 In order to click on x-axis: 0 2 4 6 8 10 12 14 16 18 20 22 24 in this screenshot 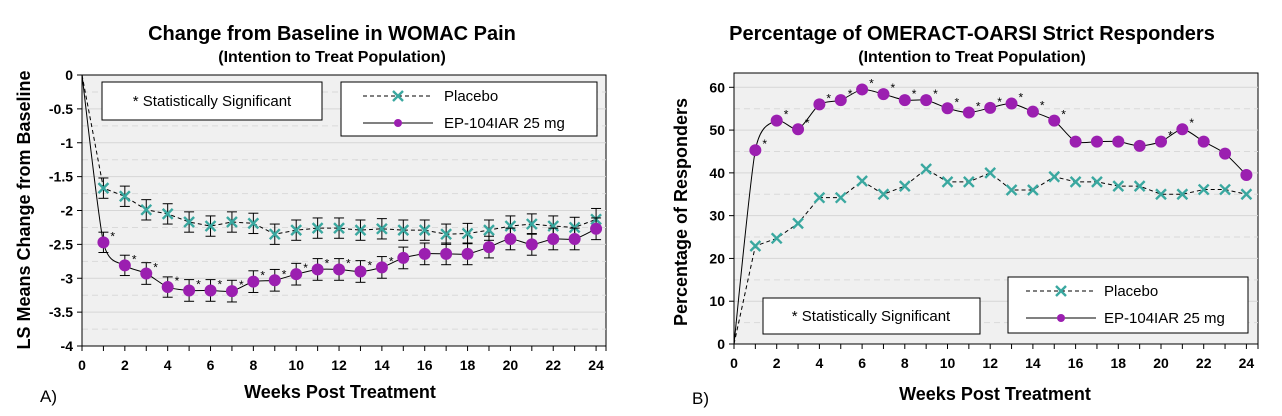, I will do `click(342, 359)`.